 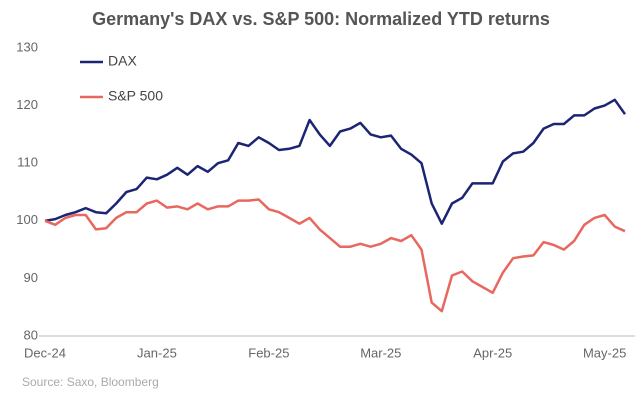 I want to click on y-tick-label: 90, so click(x=31, y=277).